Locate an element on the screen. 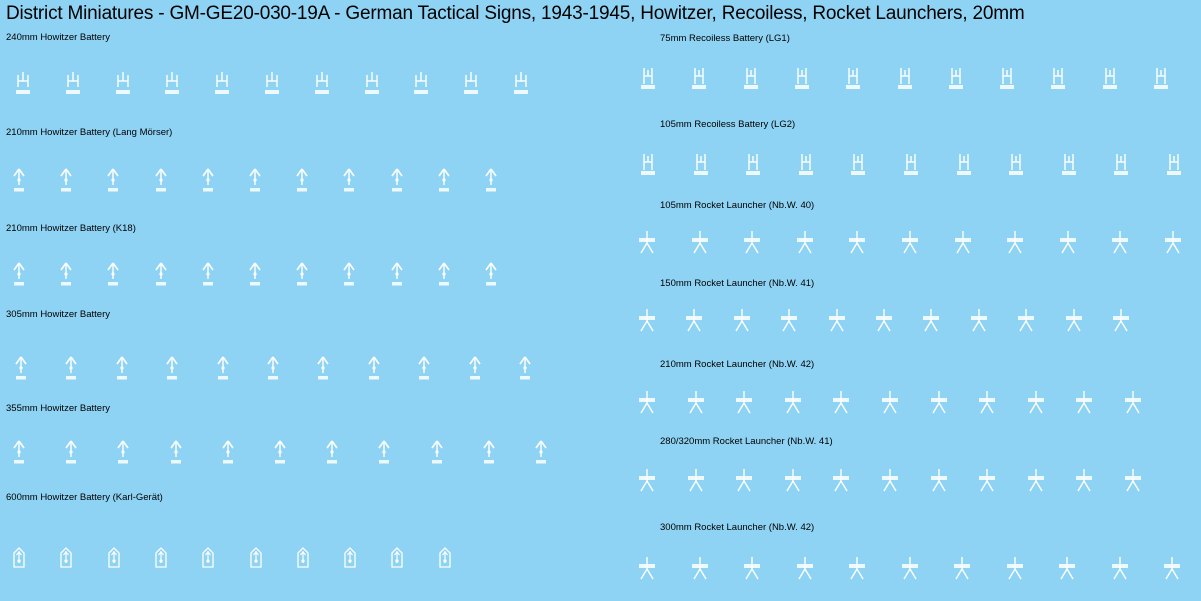  section-label-75mm-recoiless-lg1: 75mm Recoiless Battery (LG1) is located at coordinates (725, 38).